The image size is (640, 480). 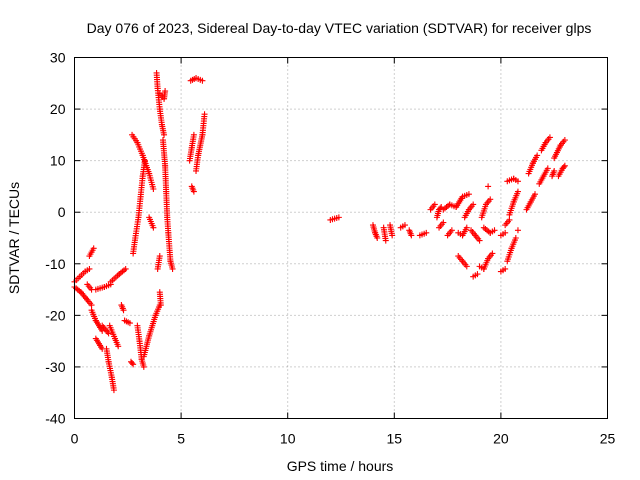 What do you see at coordinates (14, 238) in the screenshot?
I see `y-axis-label: SDTVAR / TECUs` at bounding box center [14, 238].